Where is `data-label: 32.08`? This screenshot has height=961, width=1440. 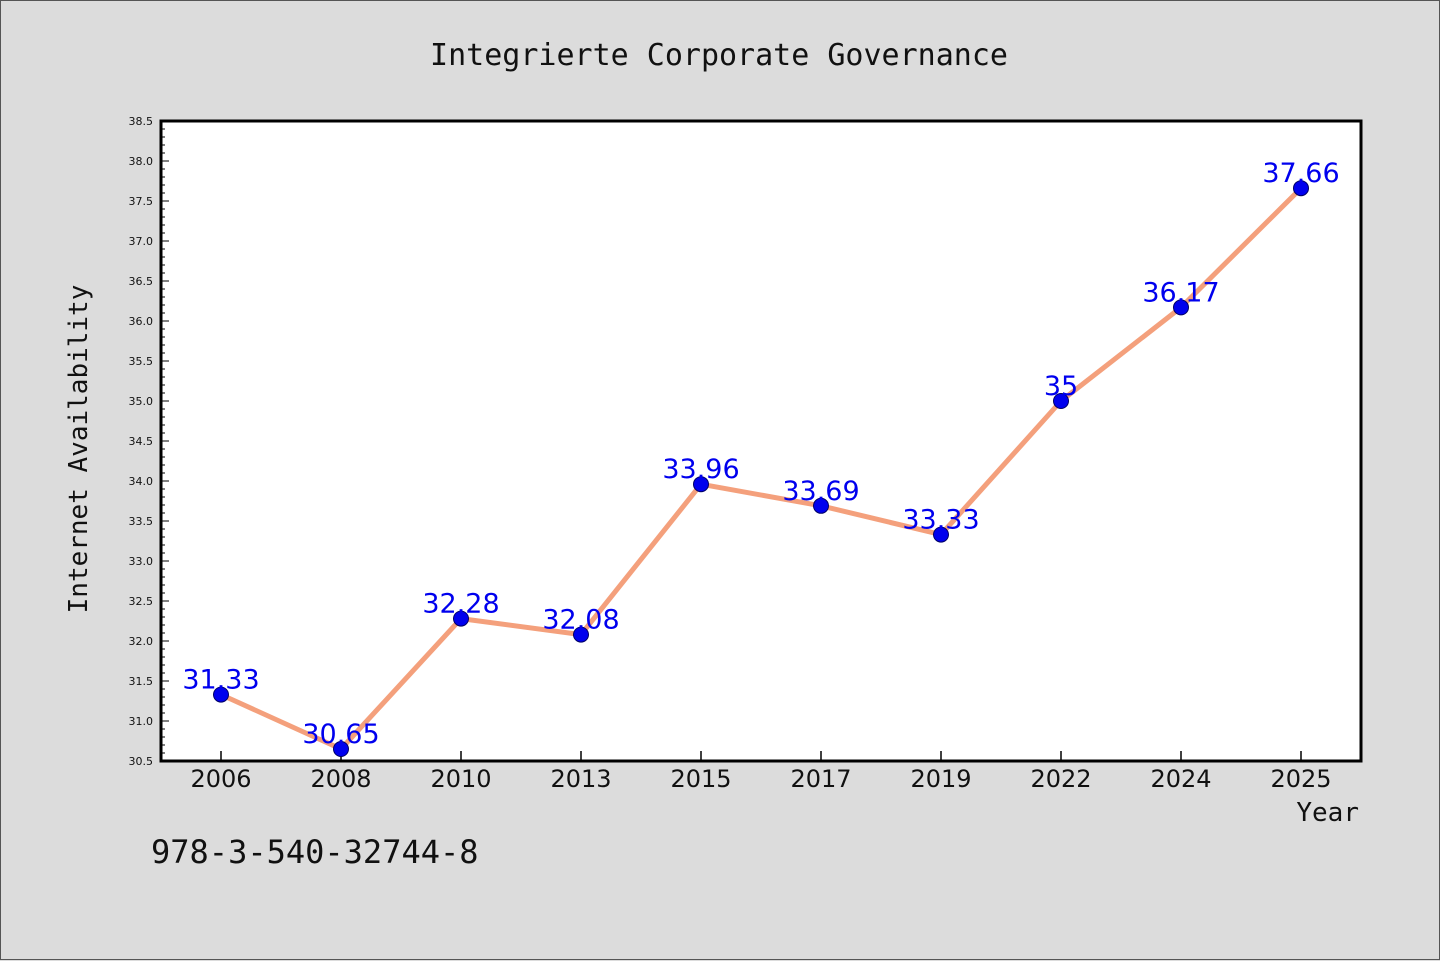 data-label: 32.08 is located at coordinates (580, 620).